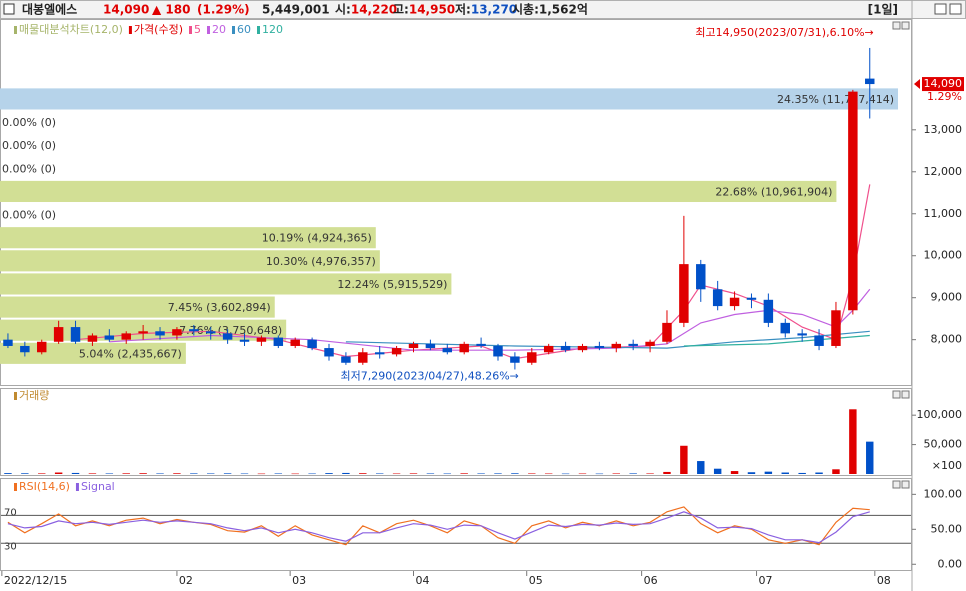 The width and height of the screenshot is (966, 591). I want to click on legend-label: 20, so click(219, 29).